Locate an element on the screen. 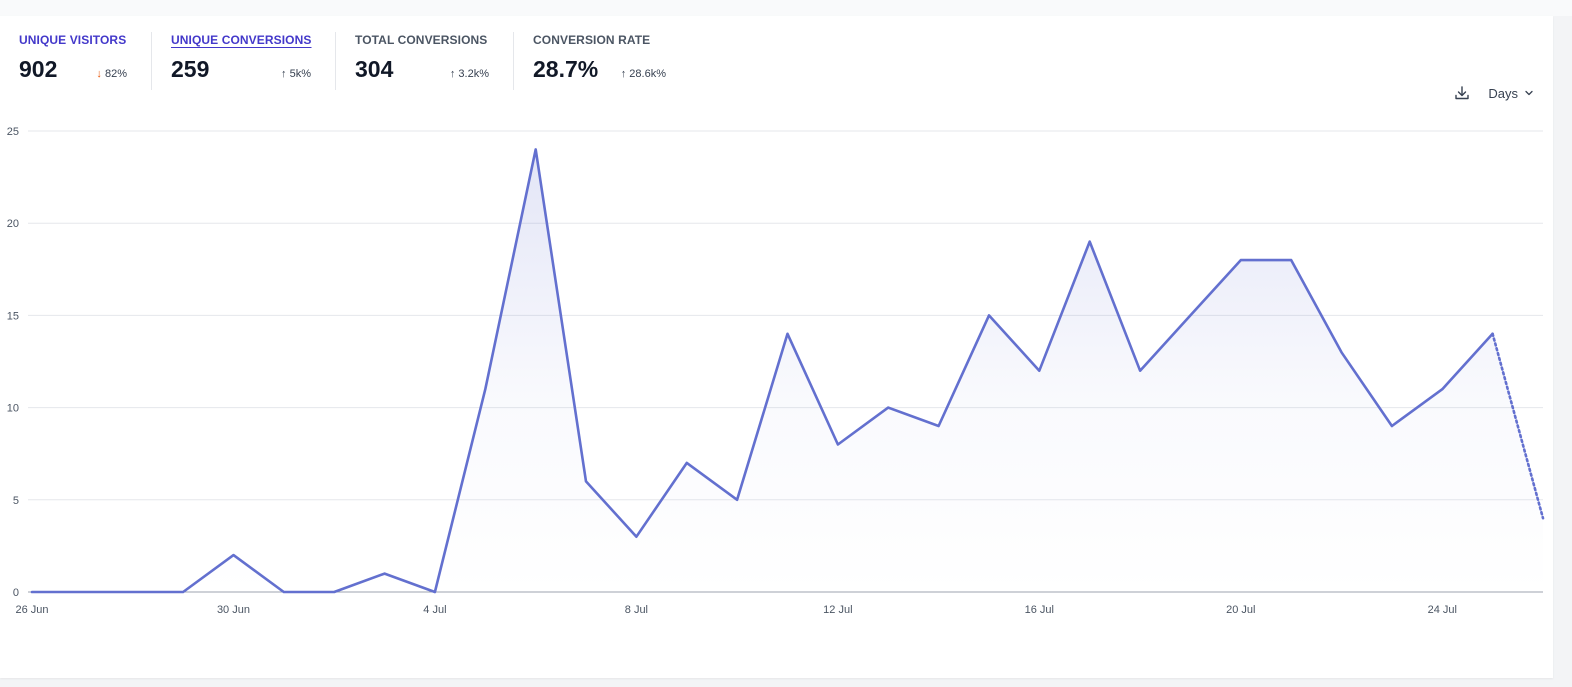 This screenshot has width=1572, height=687. top-strip is located at coordinates (786, 8).